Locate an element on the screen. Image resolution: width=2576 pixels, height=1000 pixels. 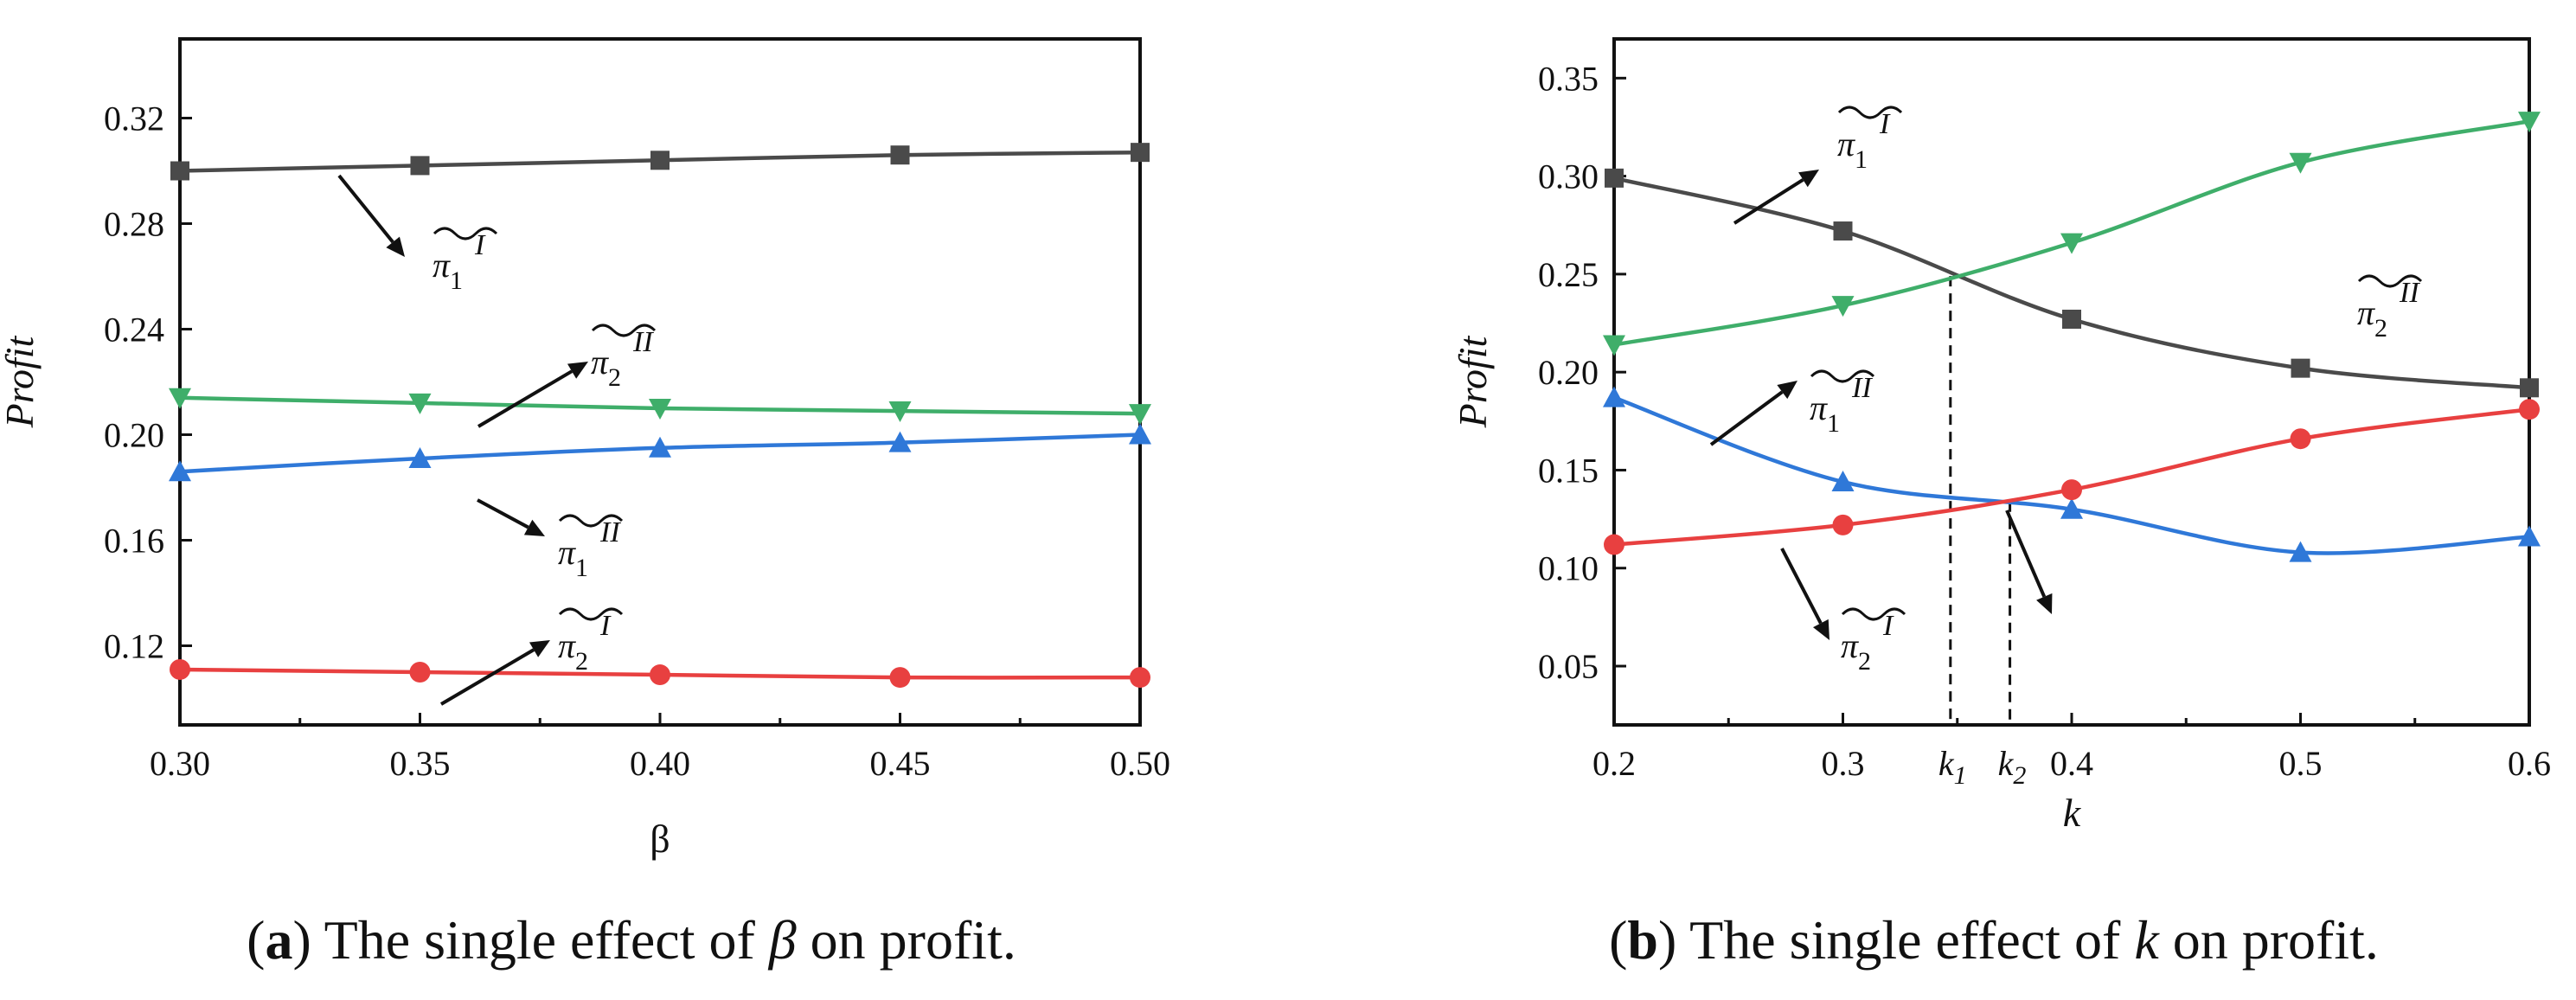
series-line-π1~I is located at coordinates (2071, 283).